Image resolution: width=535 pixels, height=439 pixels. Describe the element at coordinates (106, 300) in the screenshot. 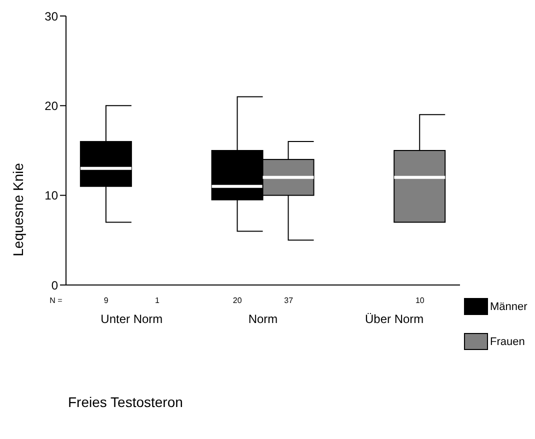

I see `text: 9` at that location.